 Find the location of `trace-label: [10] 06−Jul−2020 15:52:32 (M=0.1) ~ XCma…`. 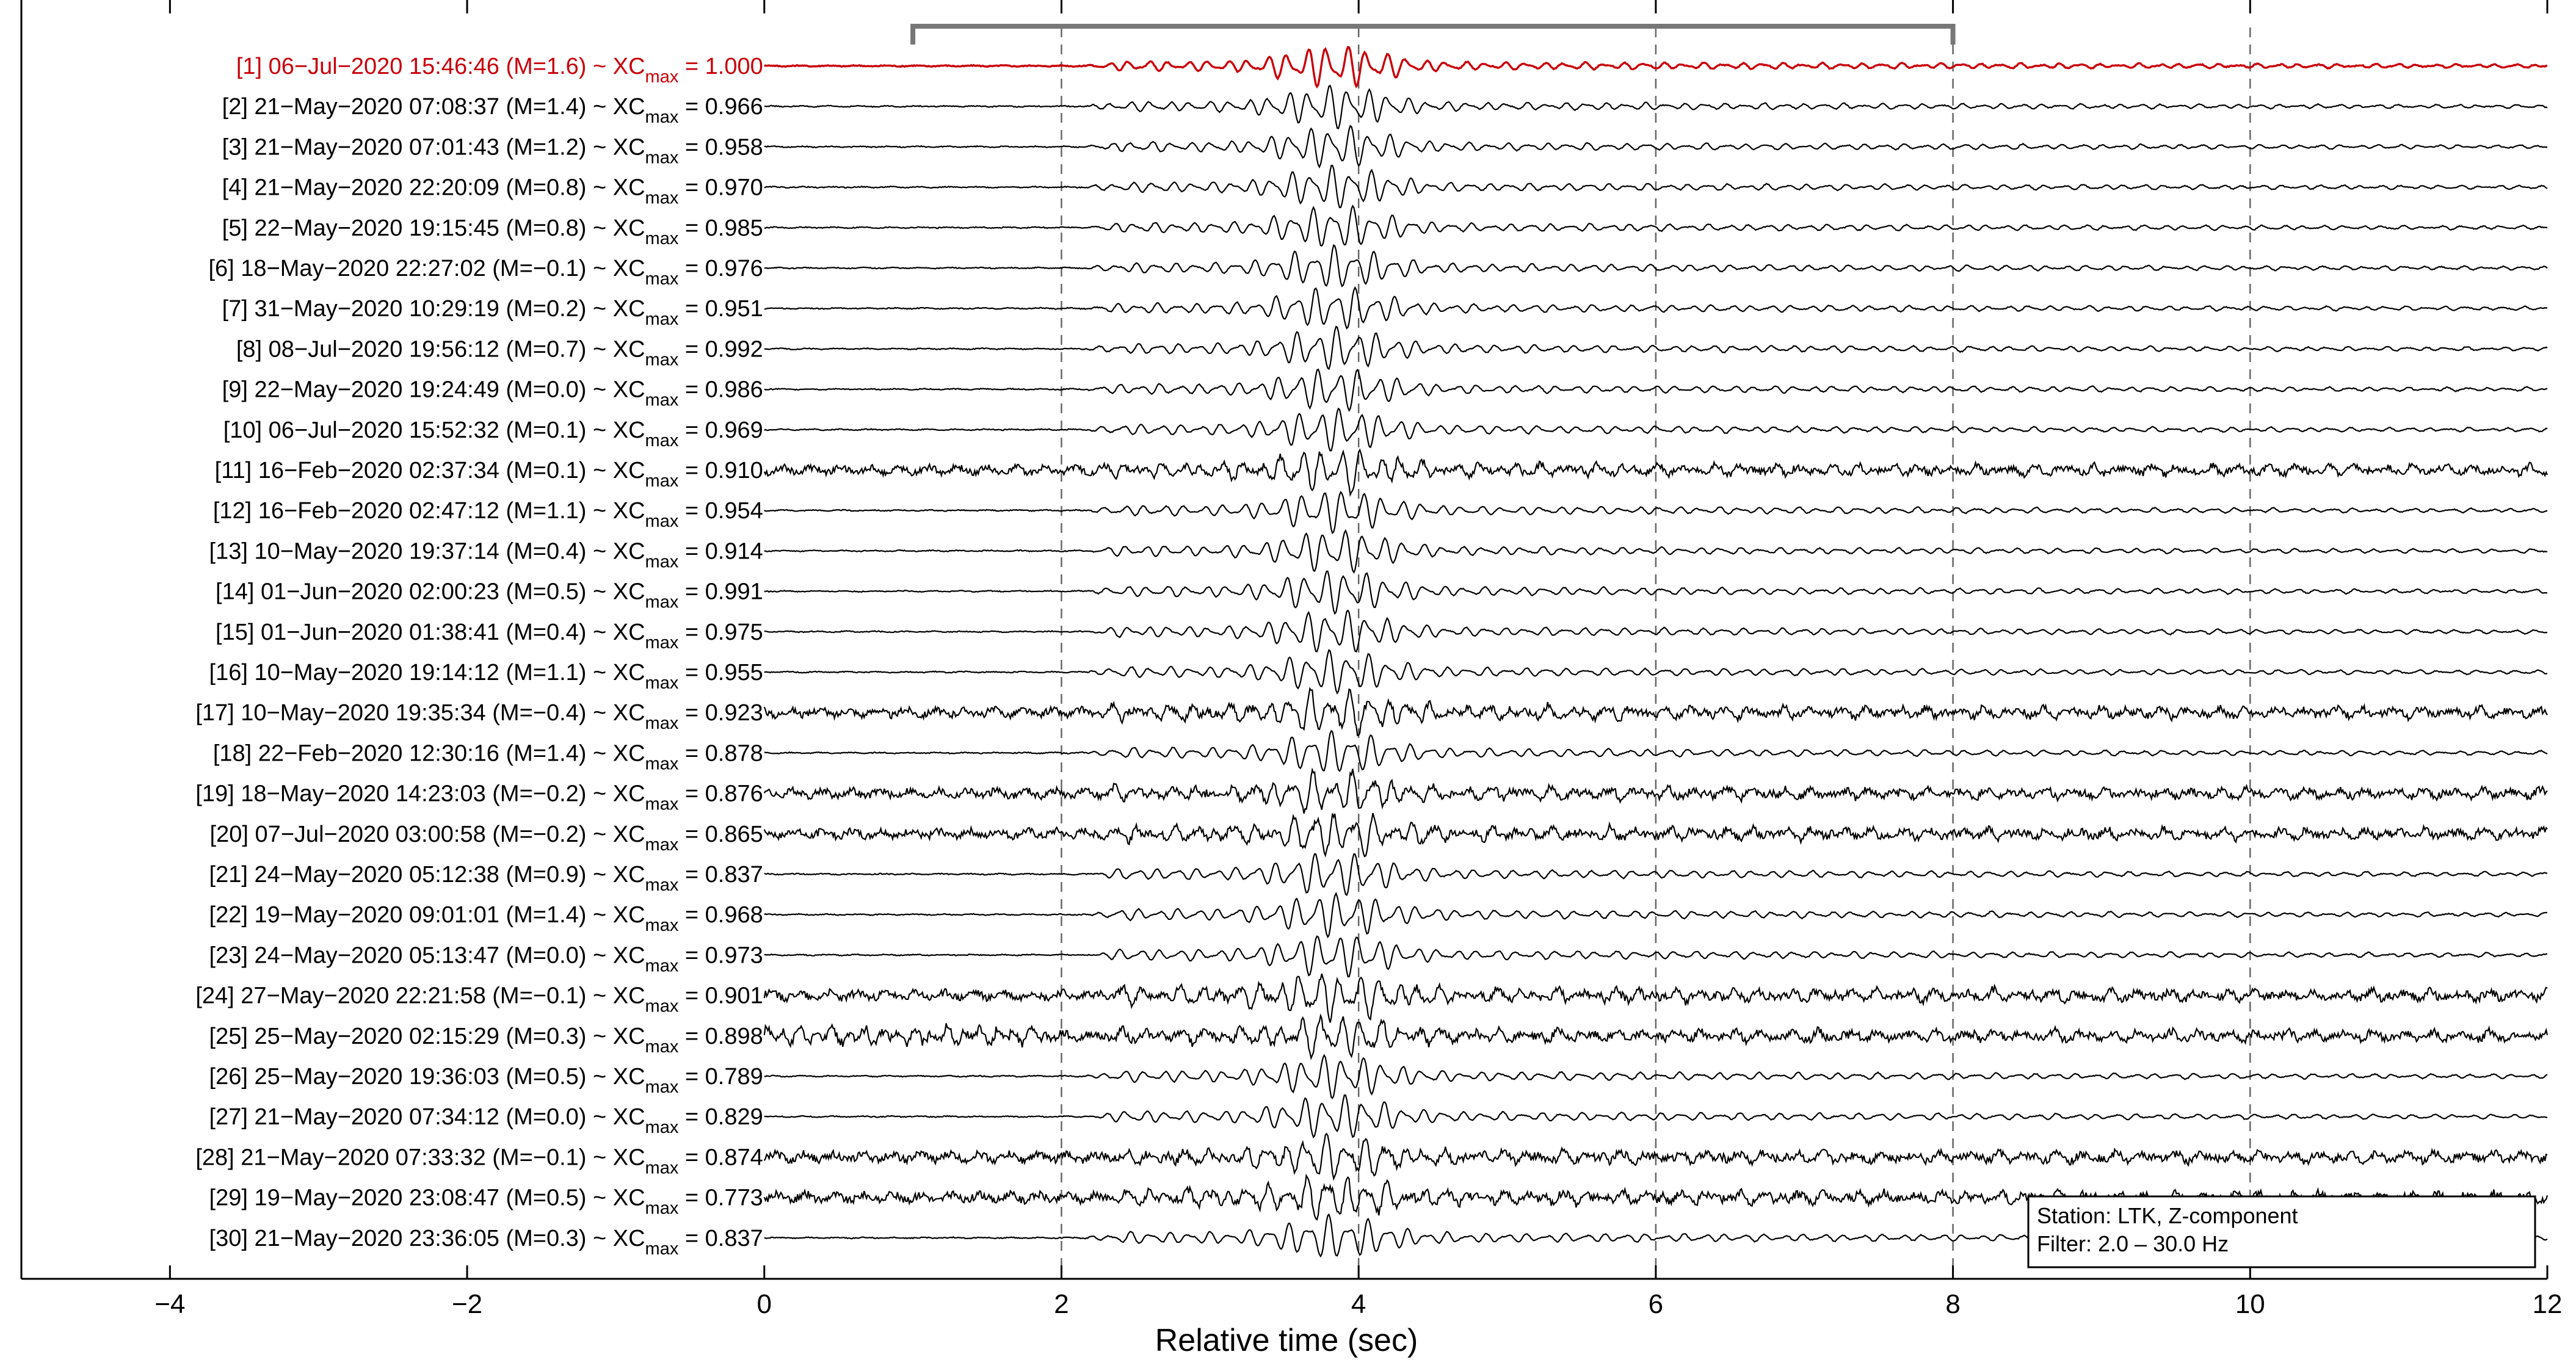

trace-label: [10] 06−Jul−2020 15:52:32 (M=0.1) ~ XCma… is located at coordinates (493, 434).